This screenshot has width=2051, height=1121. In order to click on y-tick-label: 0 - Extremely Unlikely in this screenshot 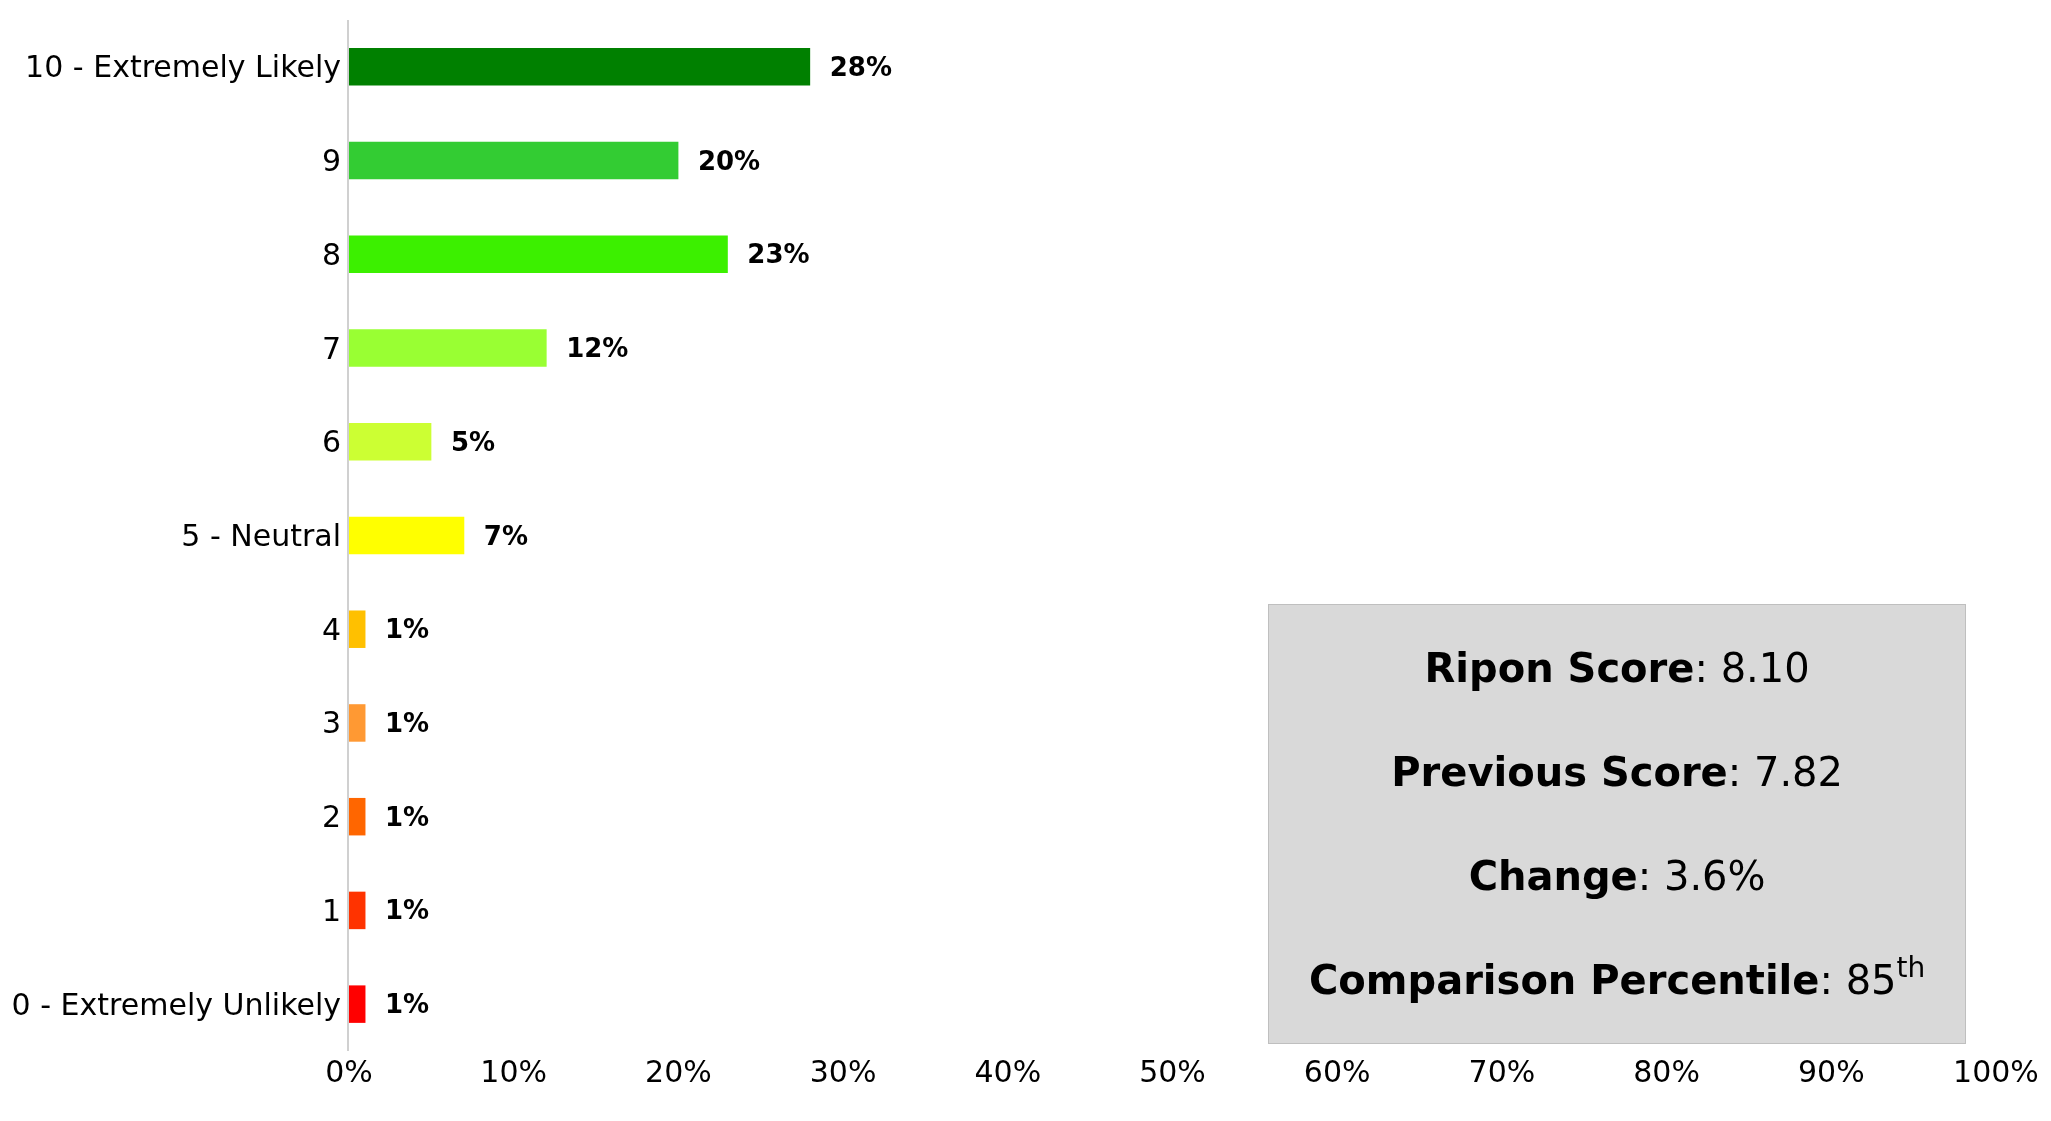, I will do `click(176, 1004)`.